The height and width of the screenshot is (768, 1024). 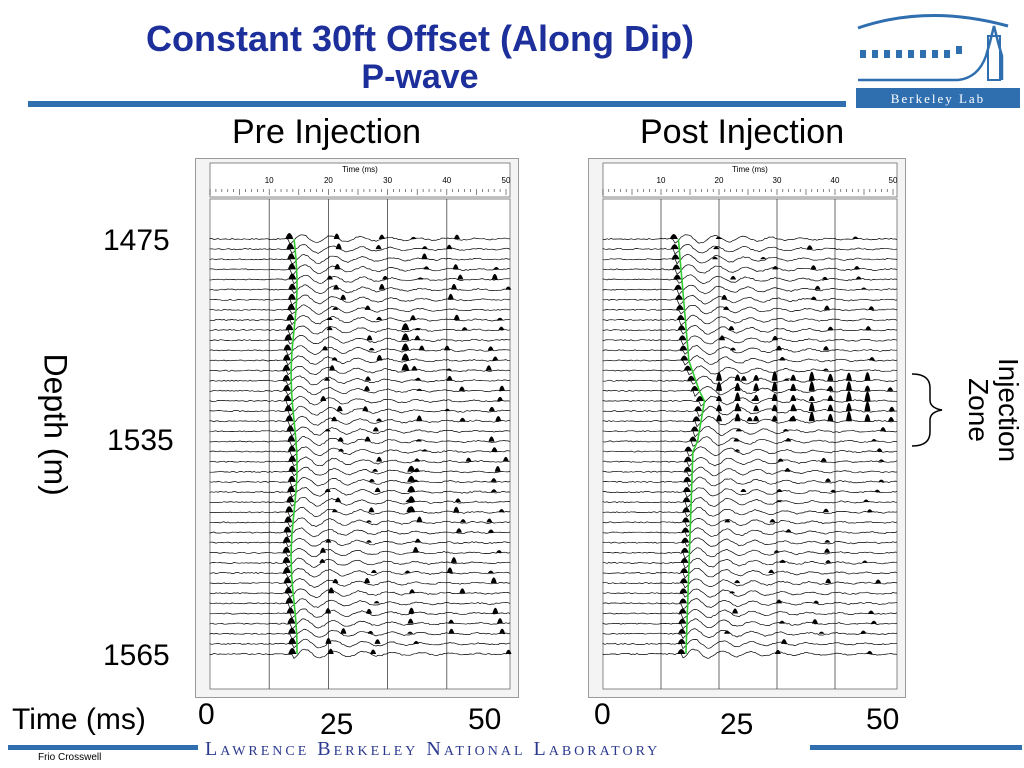 I want to click on time-tick-left-25: 25, so click(x=337, y=724).